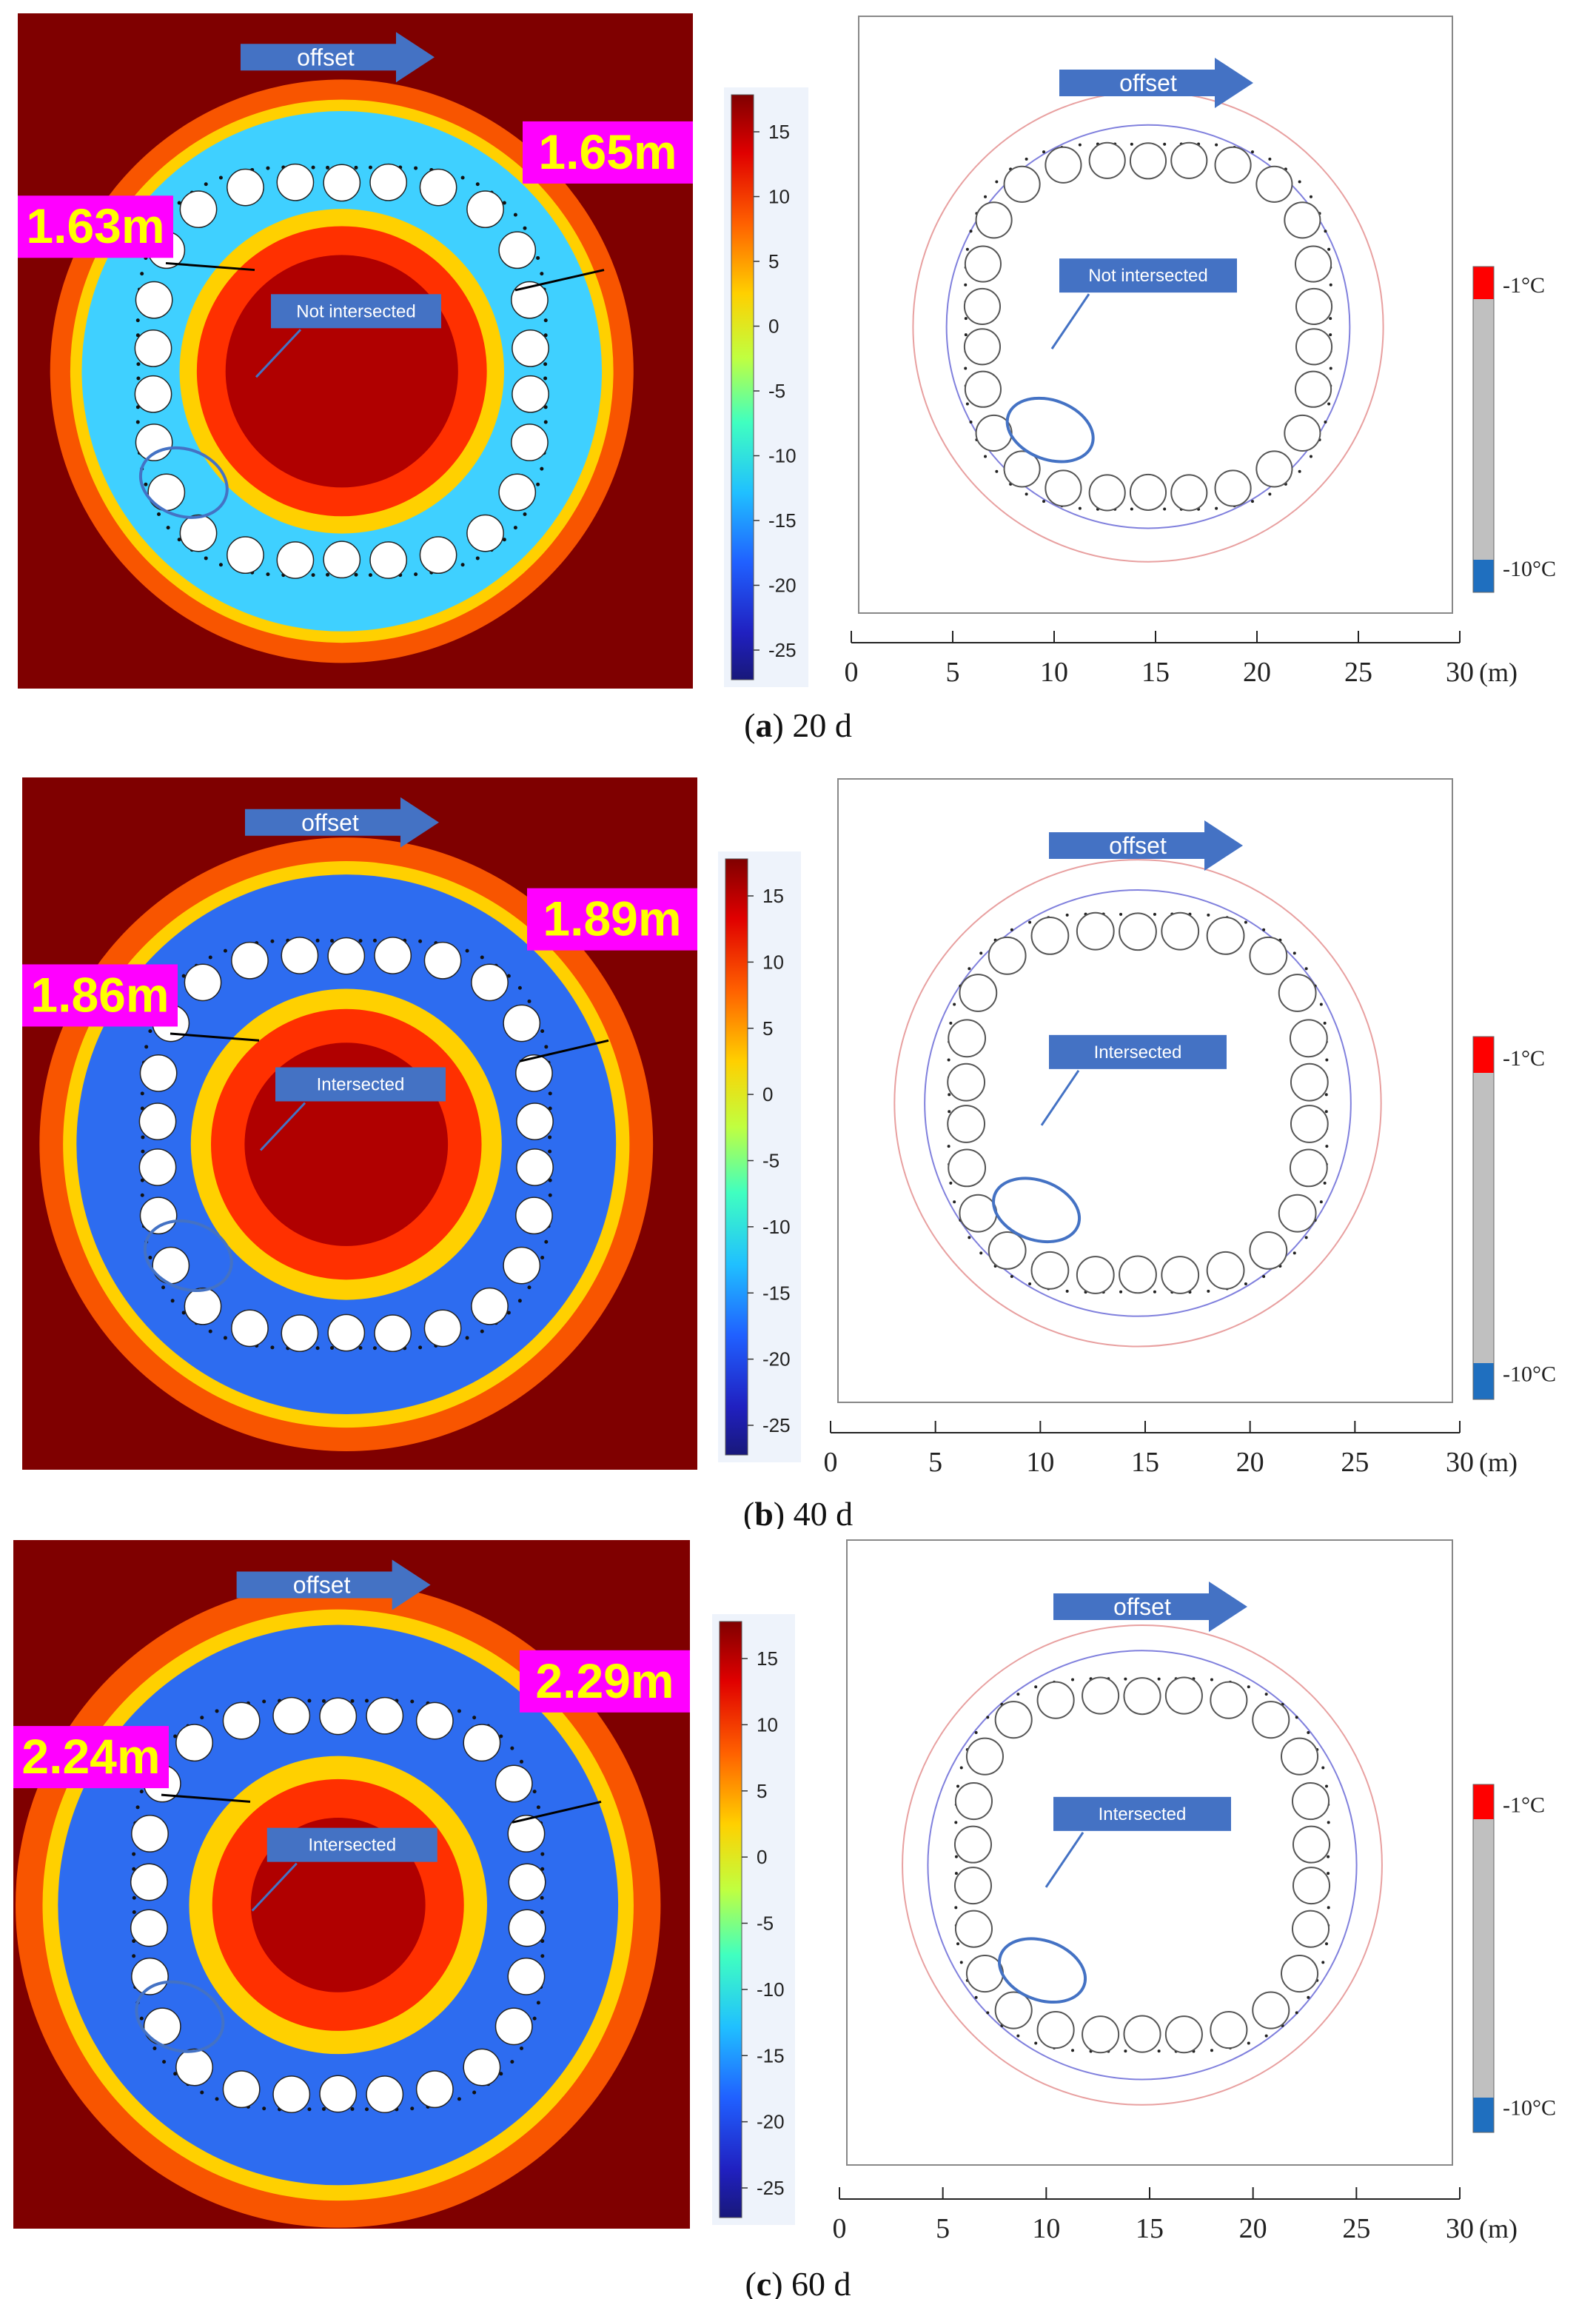 This screenshot has height=2299, width=1596. Describe the element at coordinates (132, 1765) in the screenshot. I see `left-dimension: 2.24m` at that location.